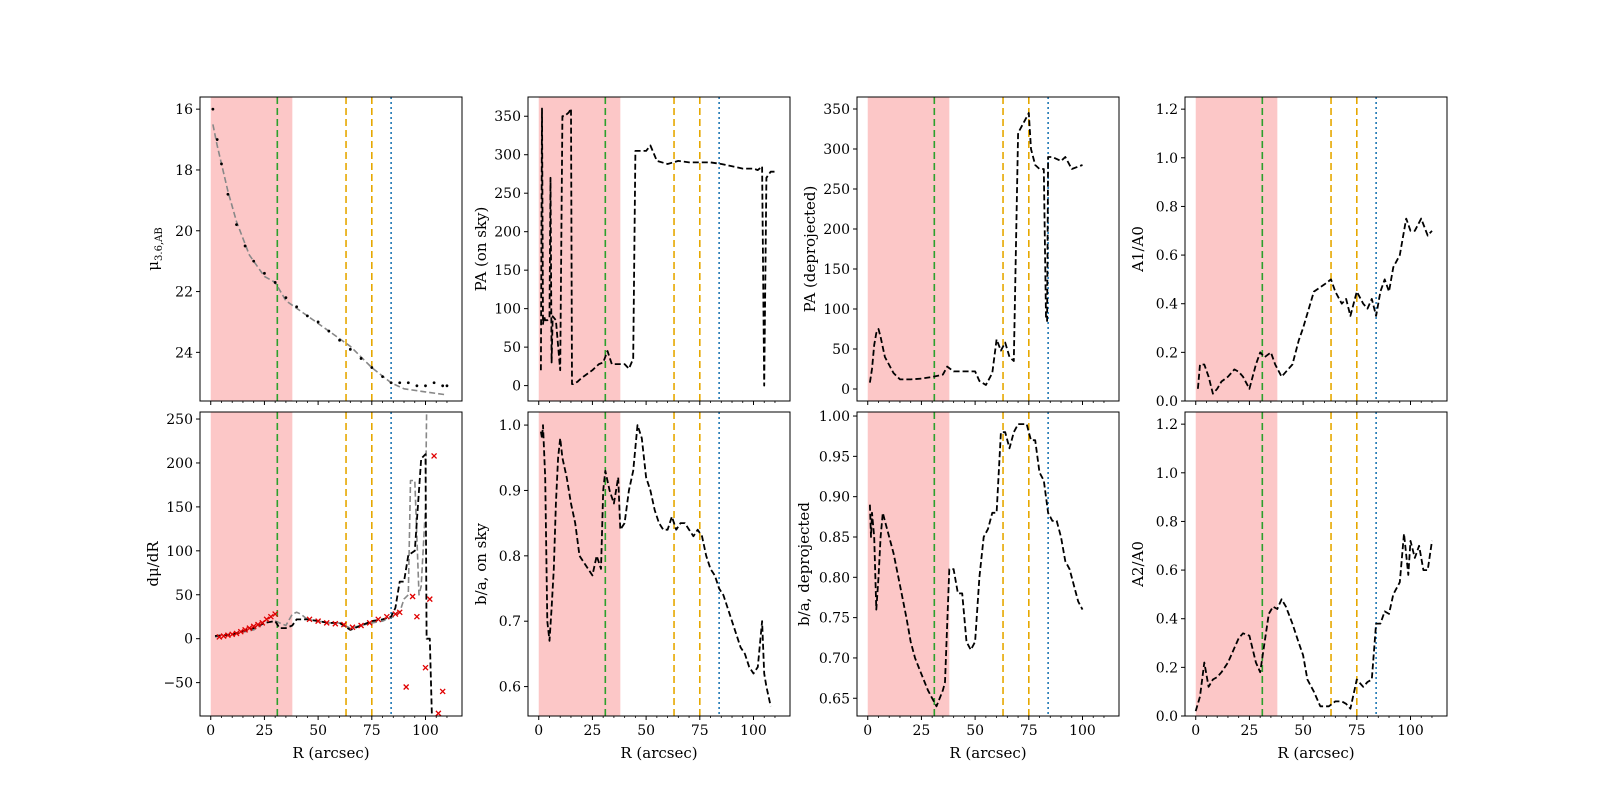  Describe the element at coordinates (834, 538) in the screenshot. I see `y-tick-label: 0.85` at that location.